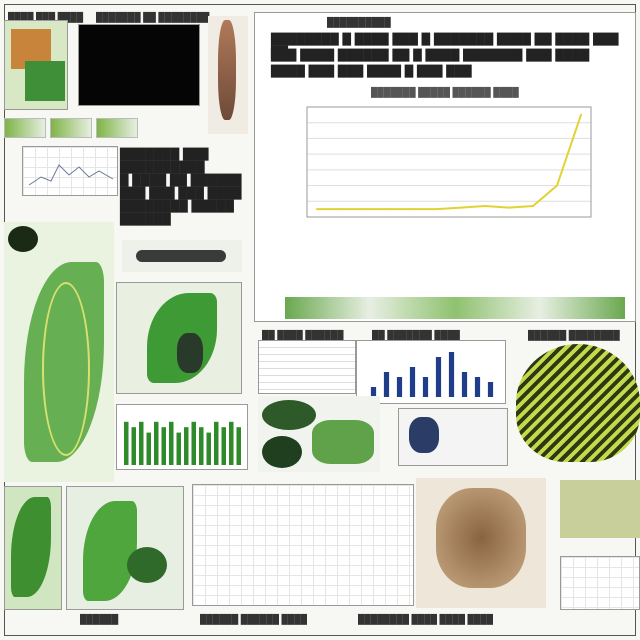 The width and height of the screenshot is (640, 640). Describe the element at coordinates (303, 335) in the screenshot. I see `mid-caption: ██ ████ ██████` at that location.